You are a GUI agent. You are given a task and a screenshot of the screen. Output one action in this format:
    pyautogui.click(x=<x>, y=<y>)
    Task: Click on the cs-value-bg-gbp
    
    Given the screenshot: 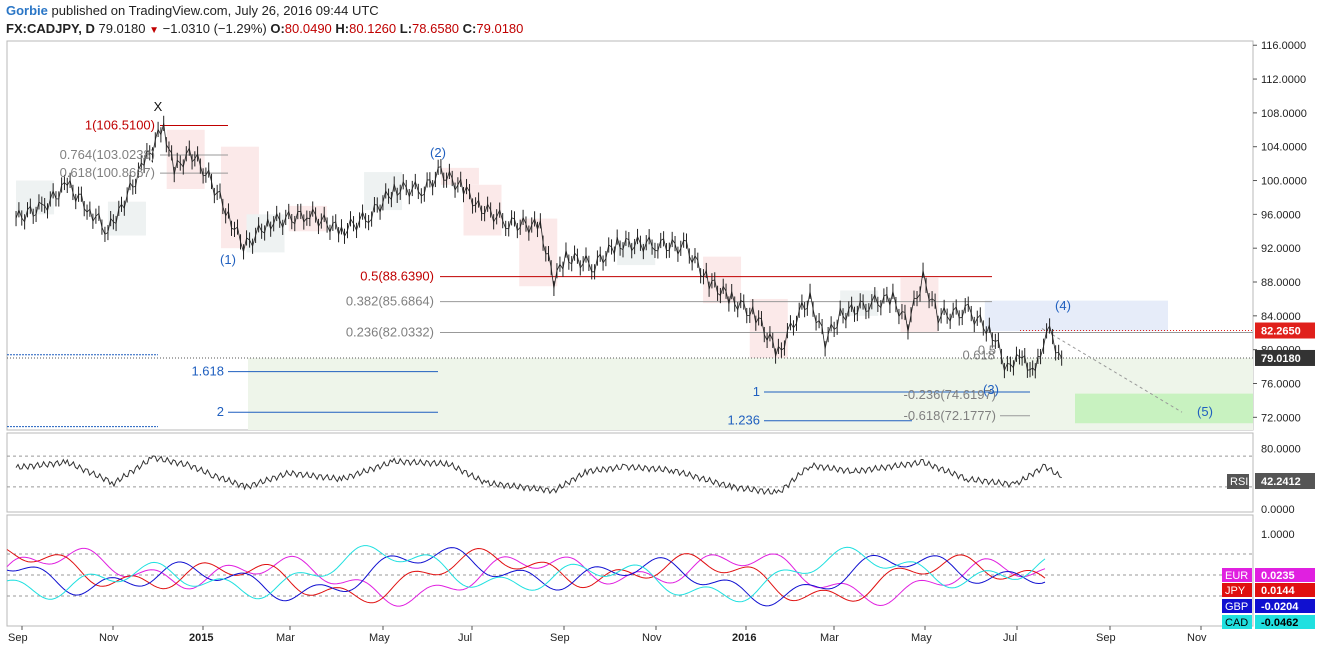 What is the action you would take?
    pyautogui.click(x=1285, y=606)
    